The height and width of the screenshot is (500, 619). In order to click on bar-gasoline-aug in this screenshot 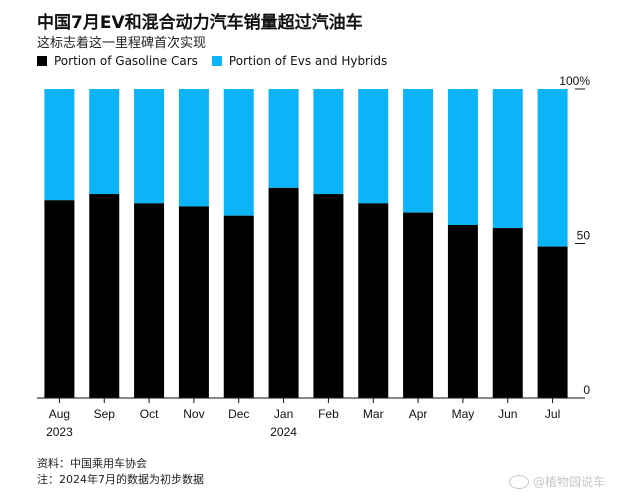, I will do `click(59, 299)`.